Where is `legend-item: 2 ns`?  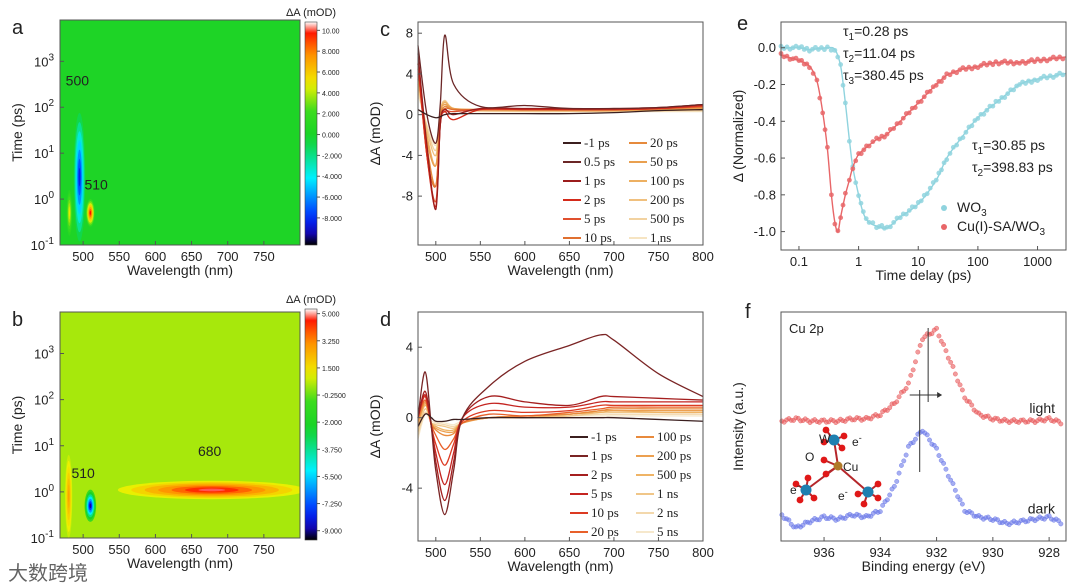 legend-item: 2 ns is located at coordinates (657, 512).